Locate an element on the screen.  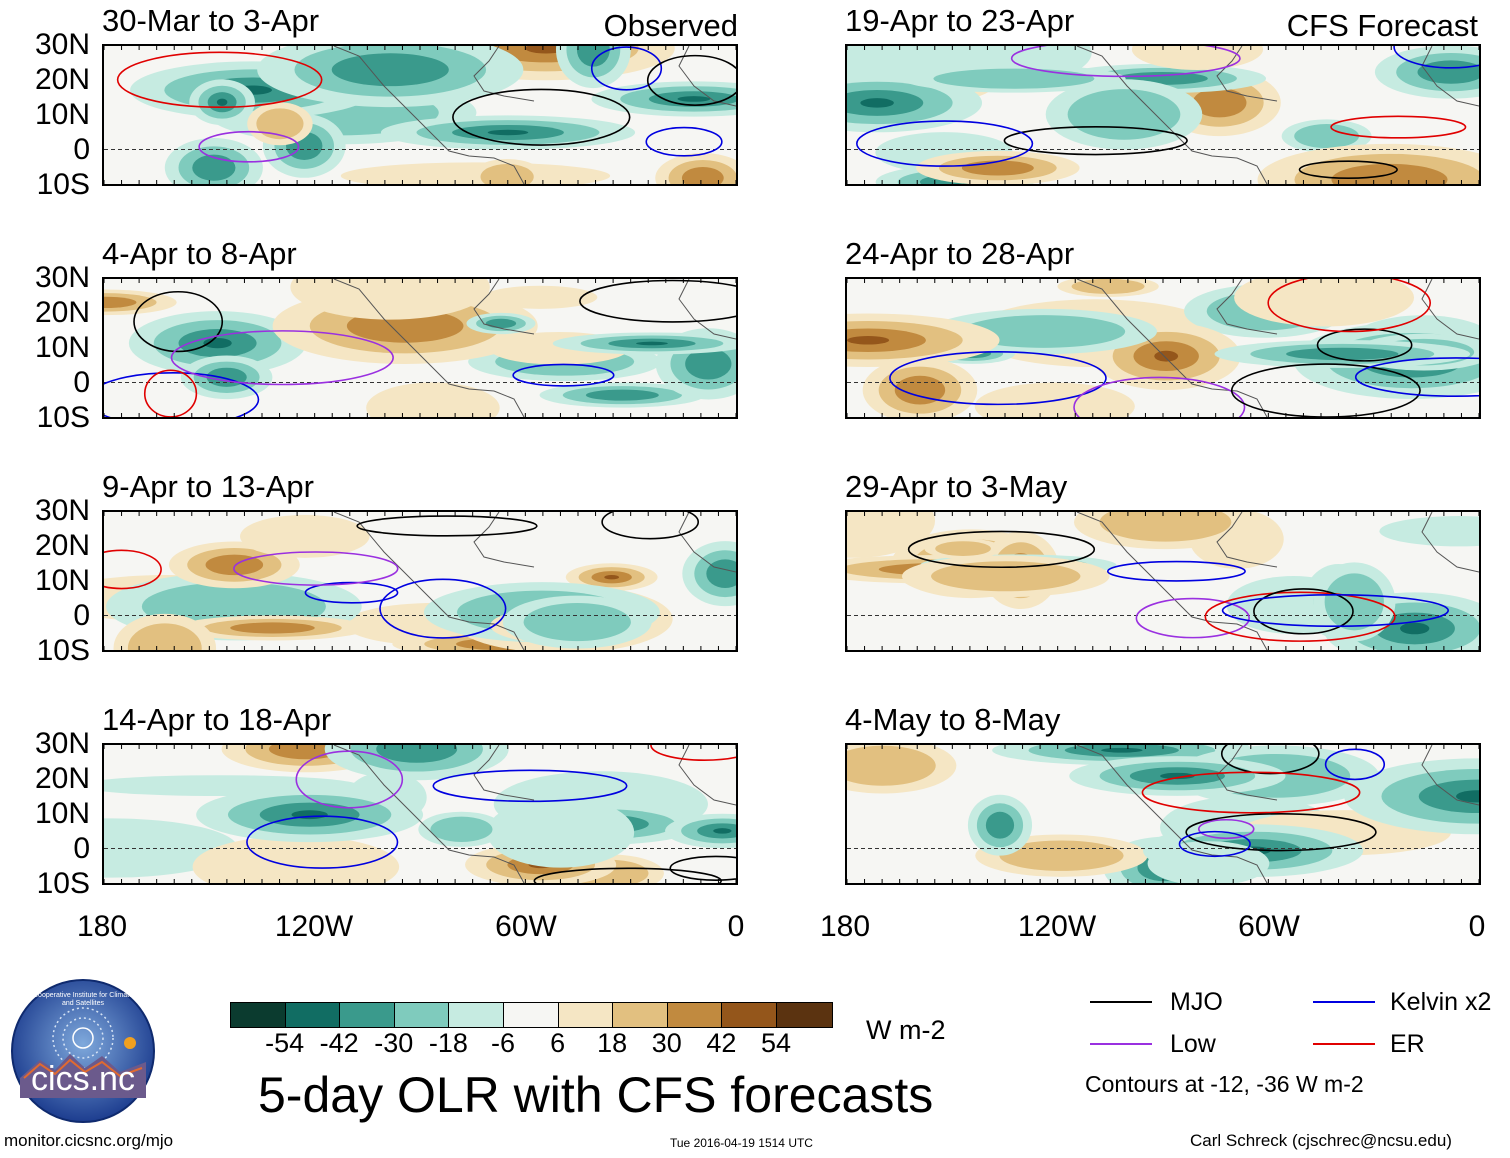
colorbar-tick-label: -54 is located at coordinates (285, 1043).